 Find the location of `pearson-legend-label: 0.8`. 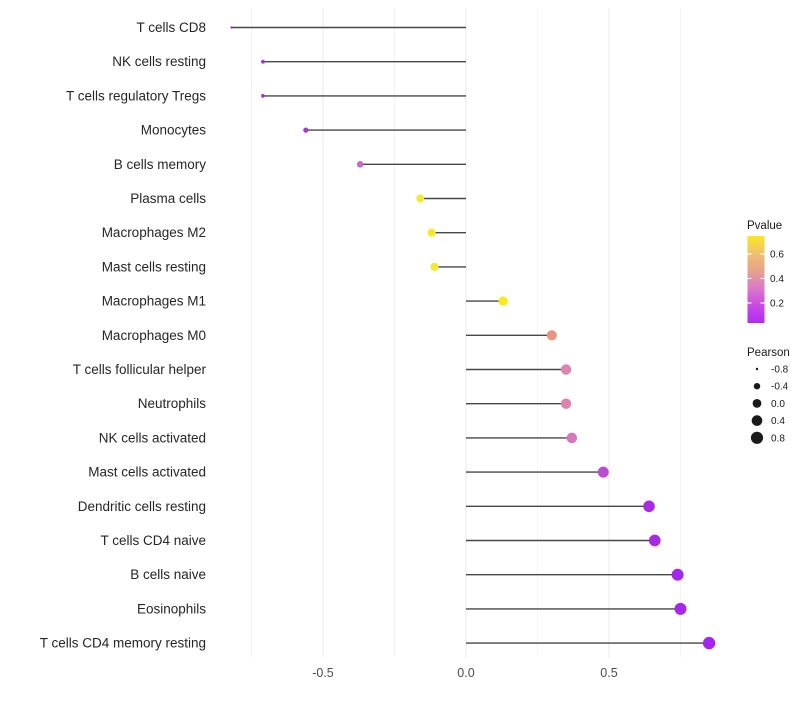

pearson-legend-label: 0.8 is located at coordinates (778, 438).